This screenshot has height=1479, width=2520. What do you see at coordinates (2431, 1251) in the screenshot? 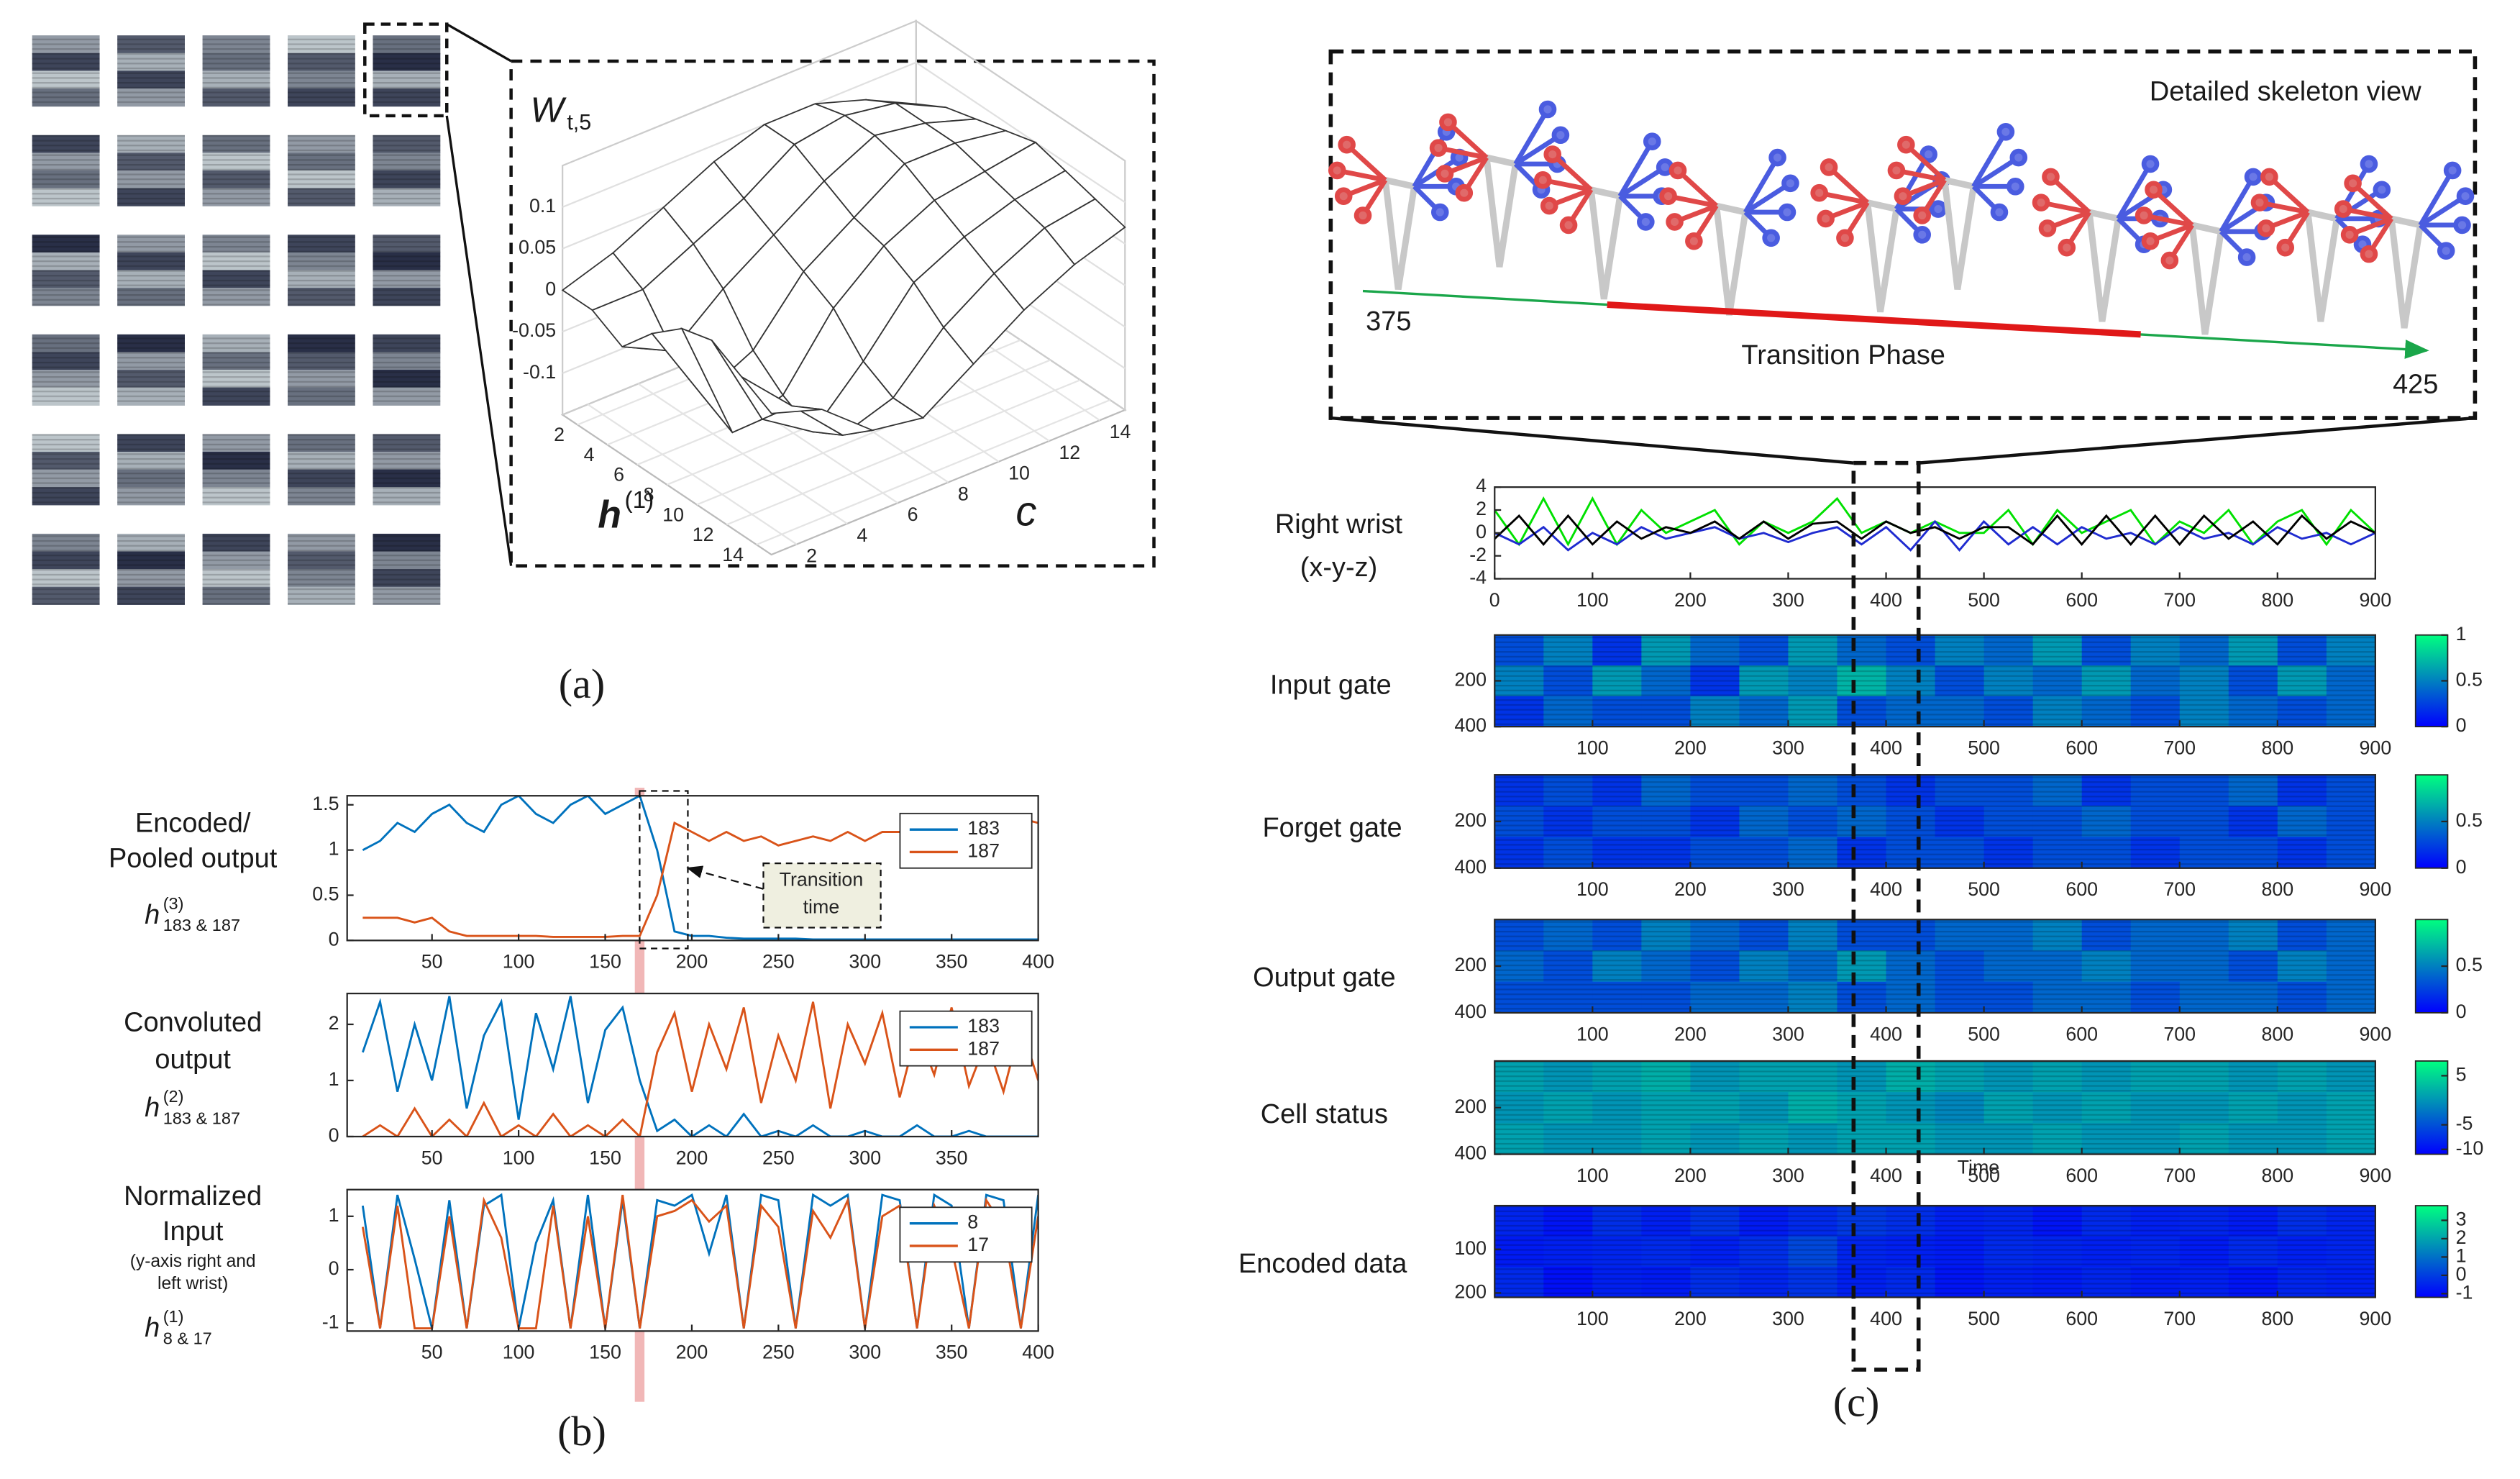
I see `colorbar` at bounding box center [2431, 1251].